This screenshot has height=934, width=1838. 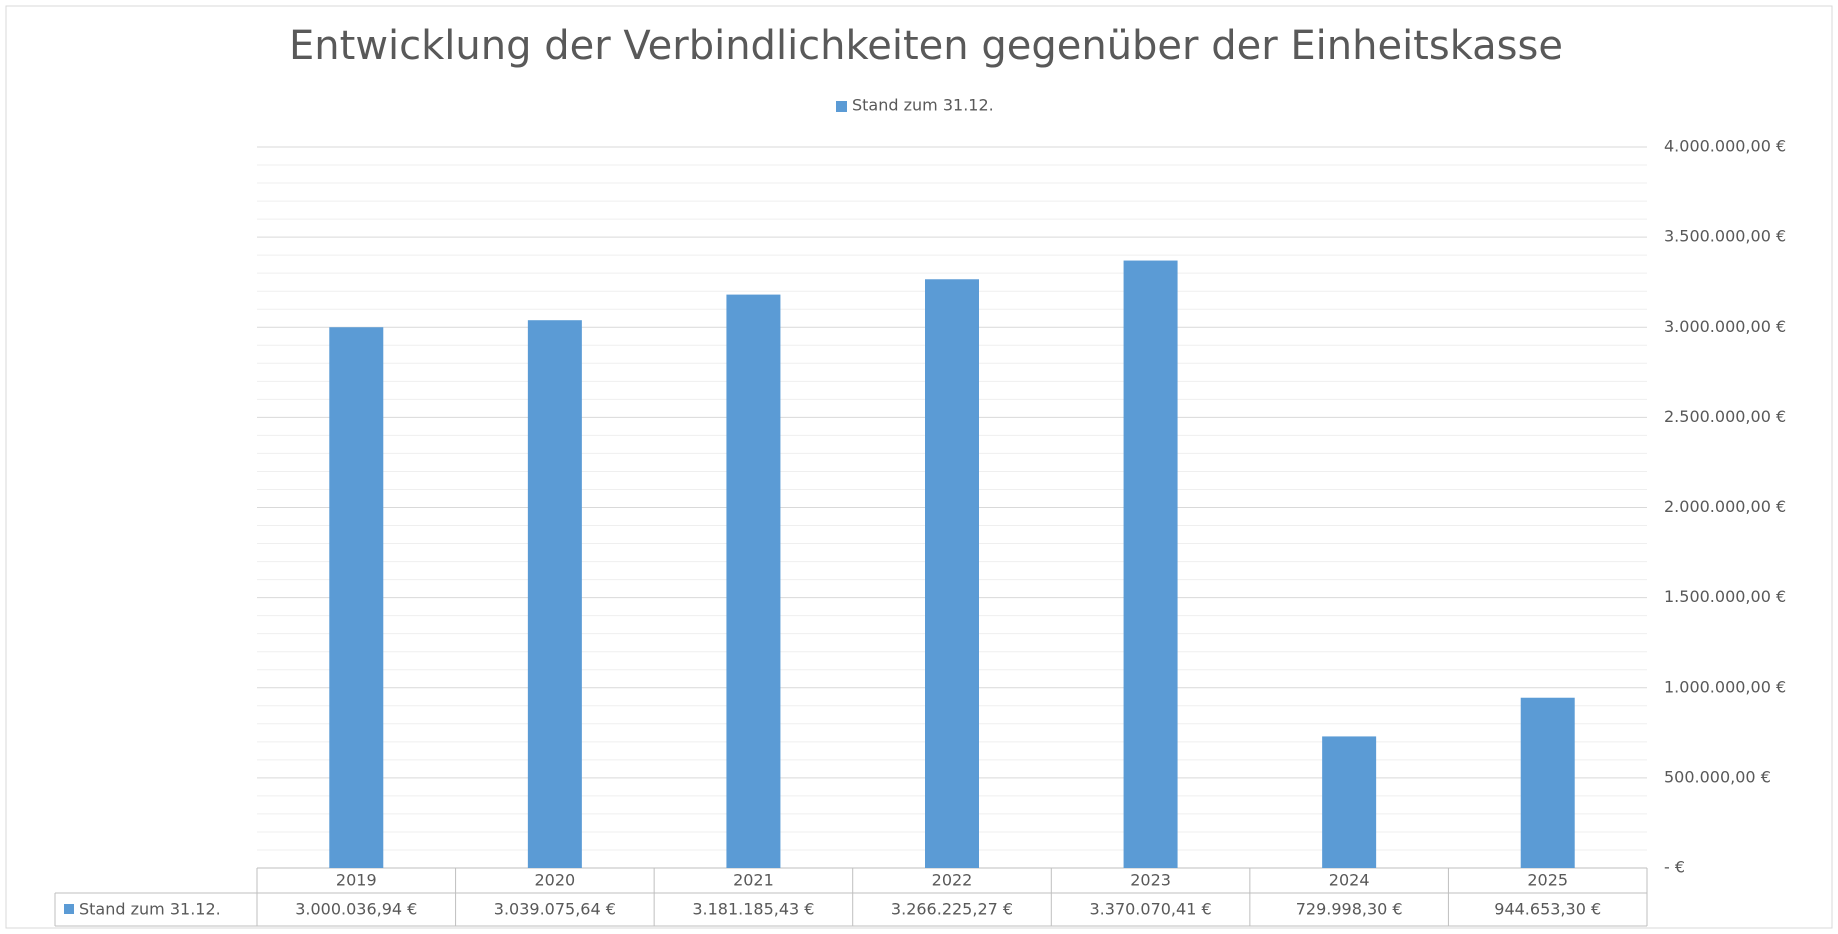 What do you see at coordinates (1150, 880) in the screenshot?
I see `x-tick-label: 2023` at bounding box center [1150, 880].